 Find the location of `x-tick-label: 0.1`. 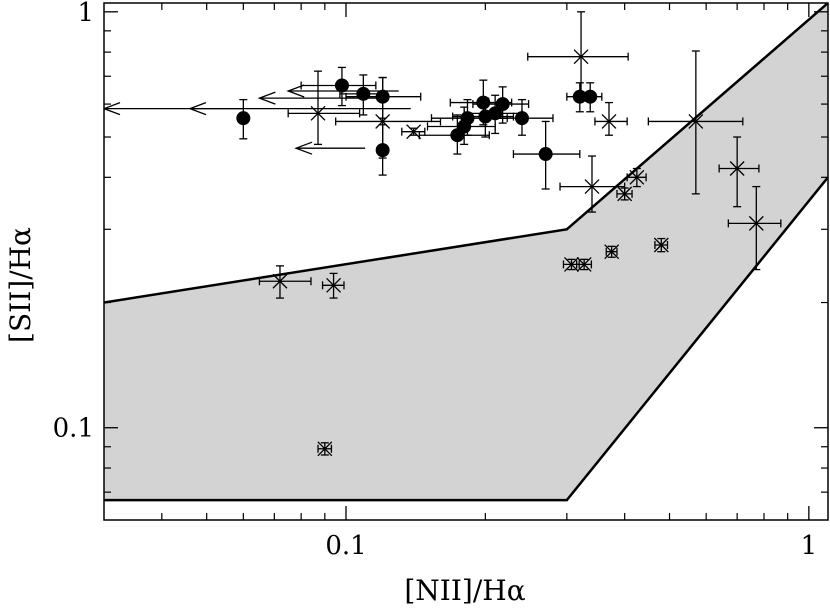

x-tick-label: 0.1 is located at coordinates (345, 546).